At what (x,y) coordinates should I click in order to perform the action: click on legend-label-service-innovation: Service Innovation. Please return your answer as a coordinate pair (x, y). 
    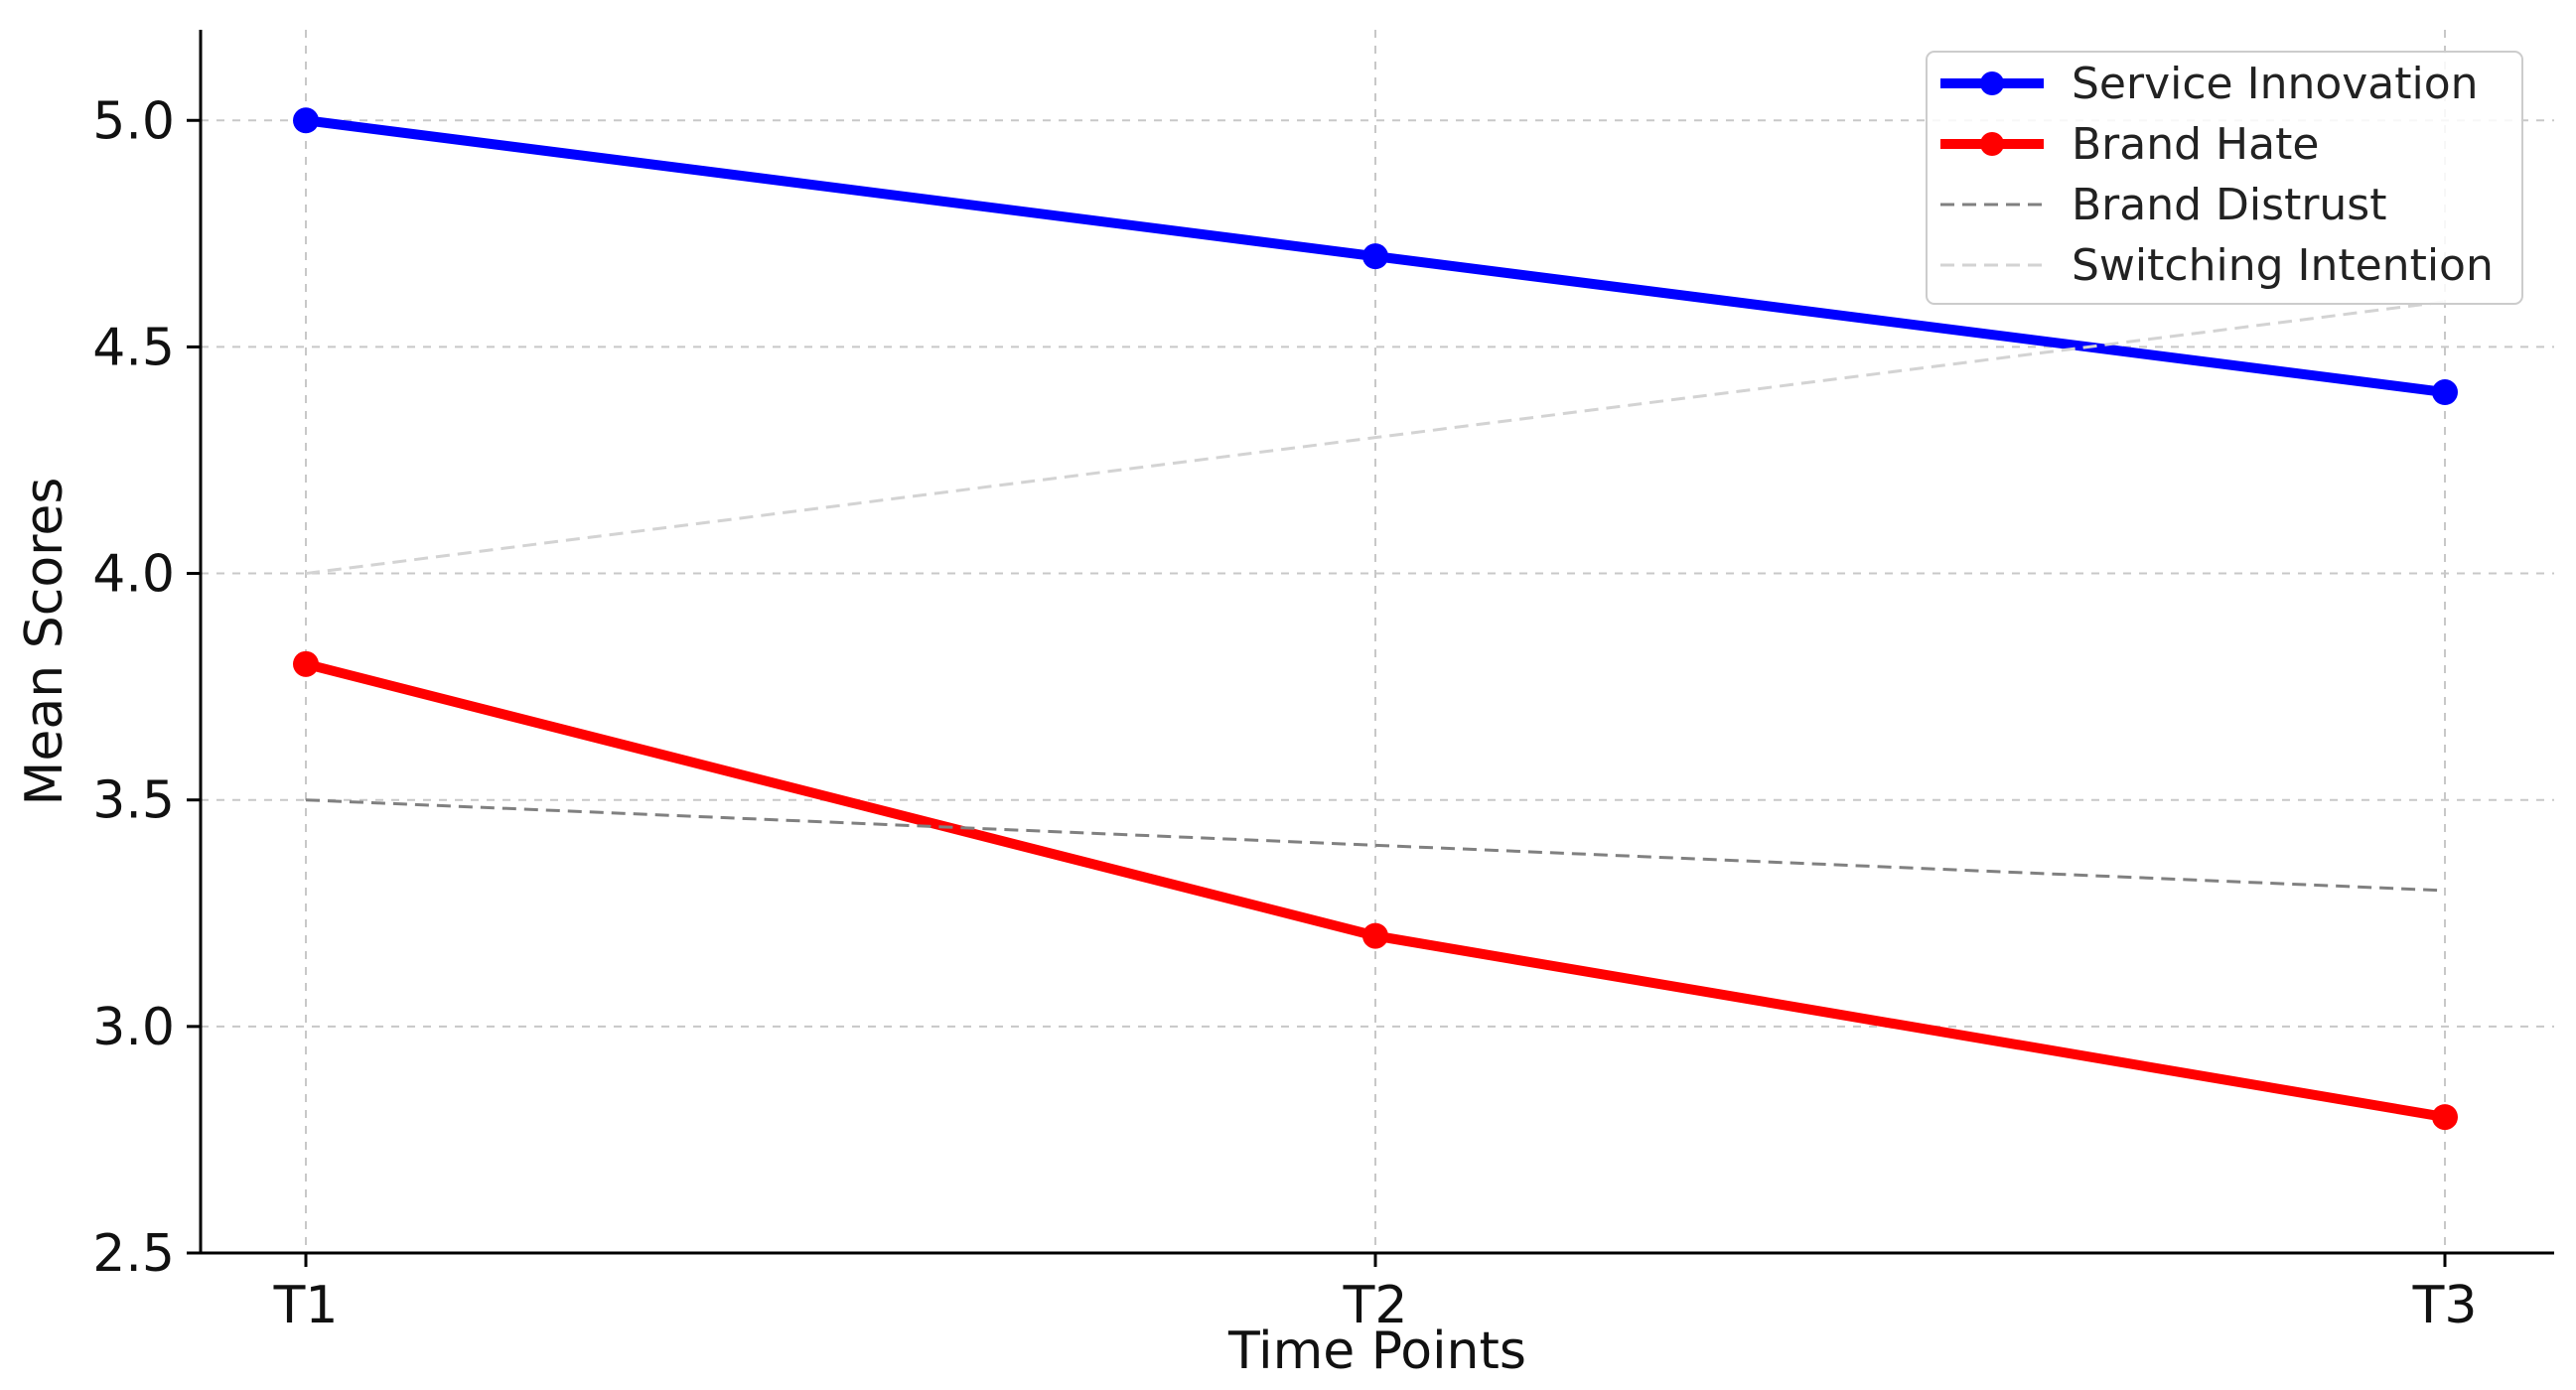
    Looking at the image, I should click on (2275, 84).